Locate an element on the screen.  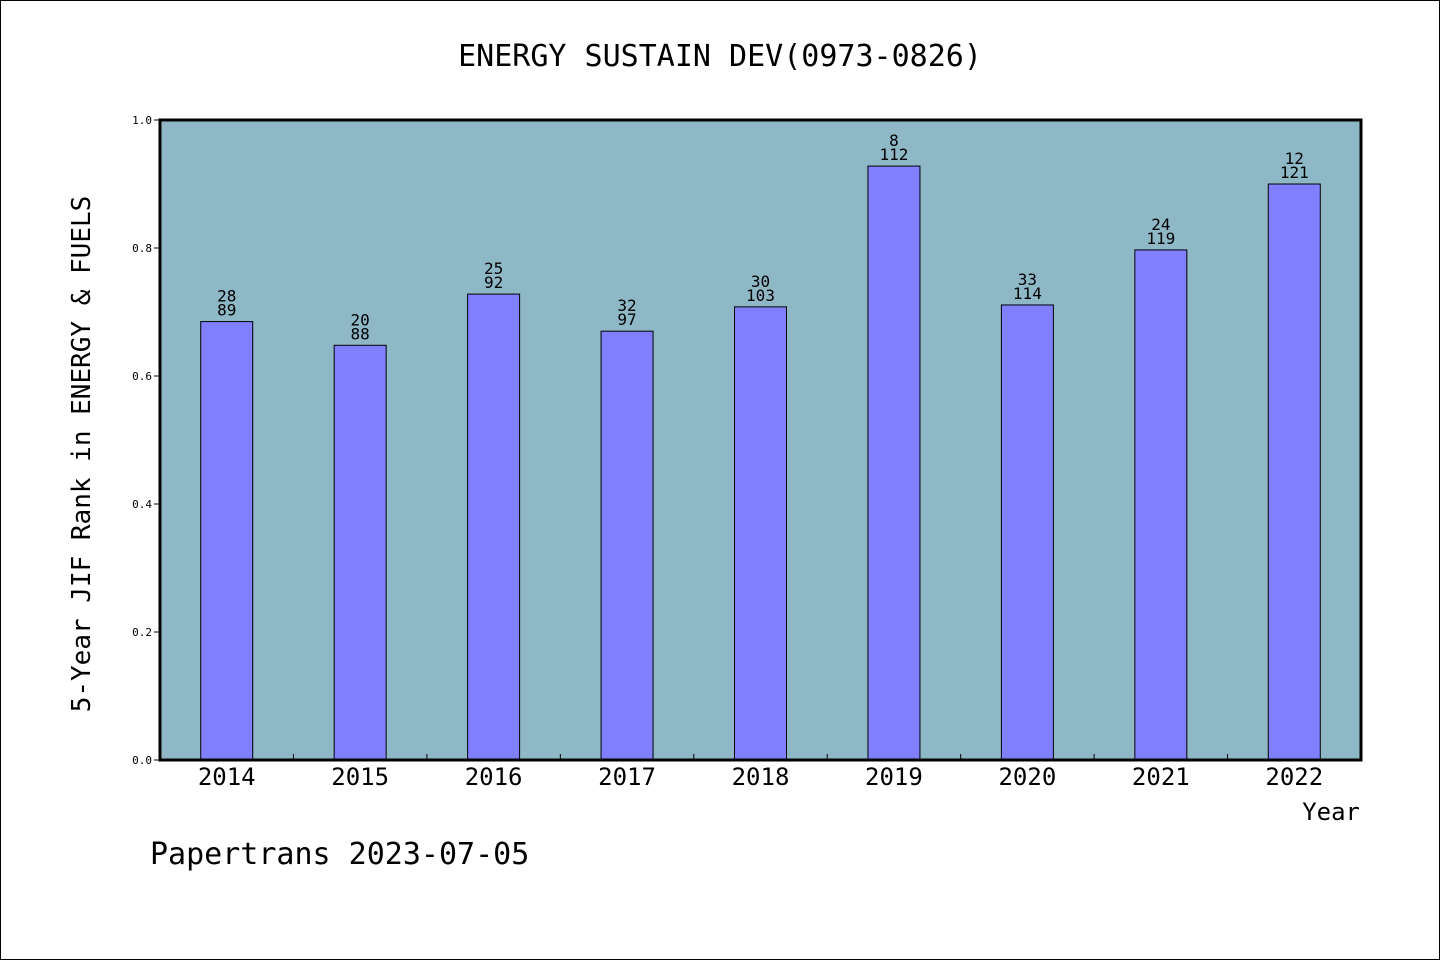
x-tick-label: 2014 is located at coordinates (227, 777).